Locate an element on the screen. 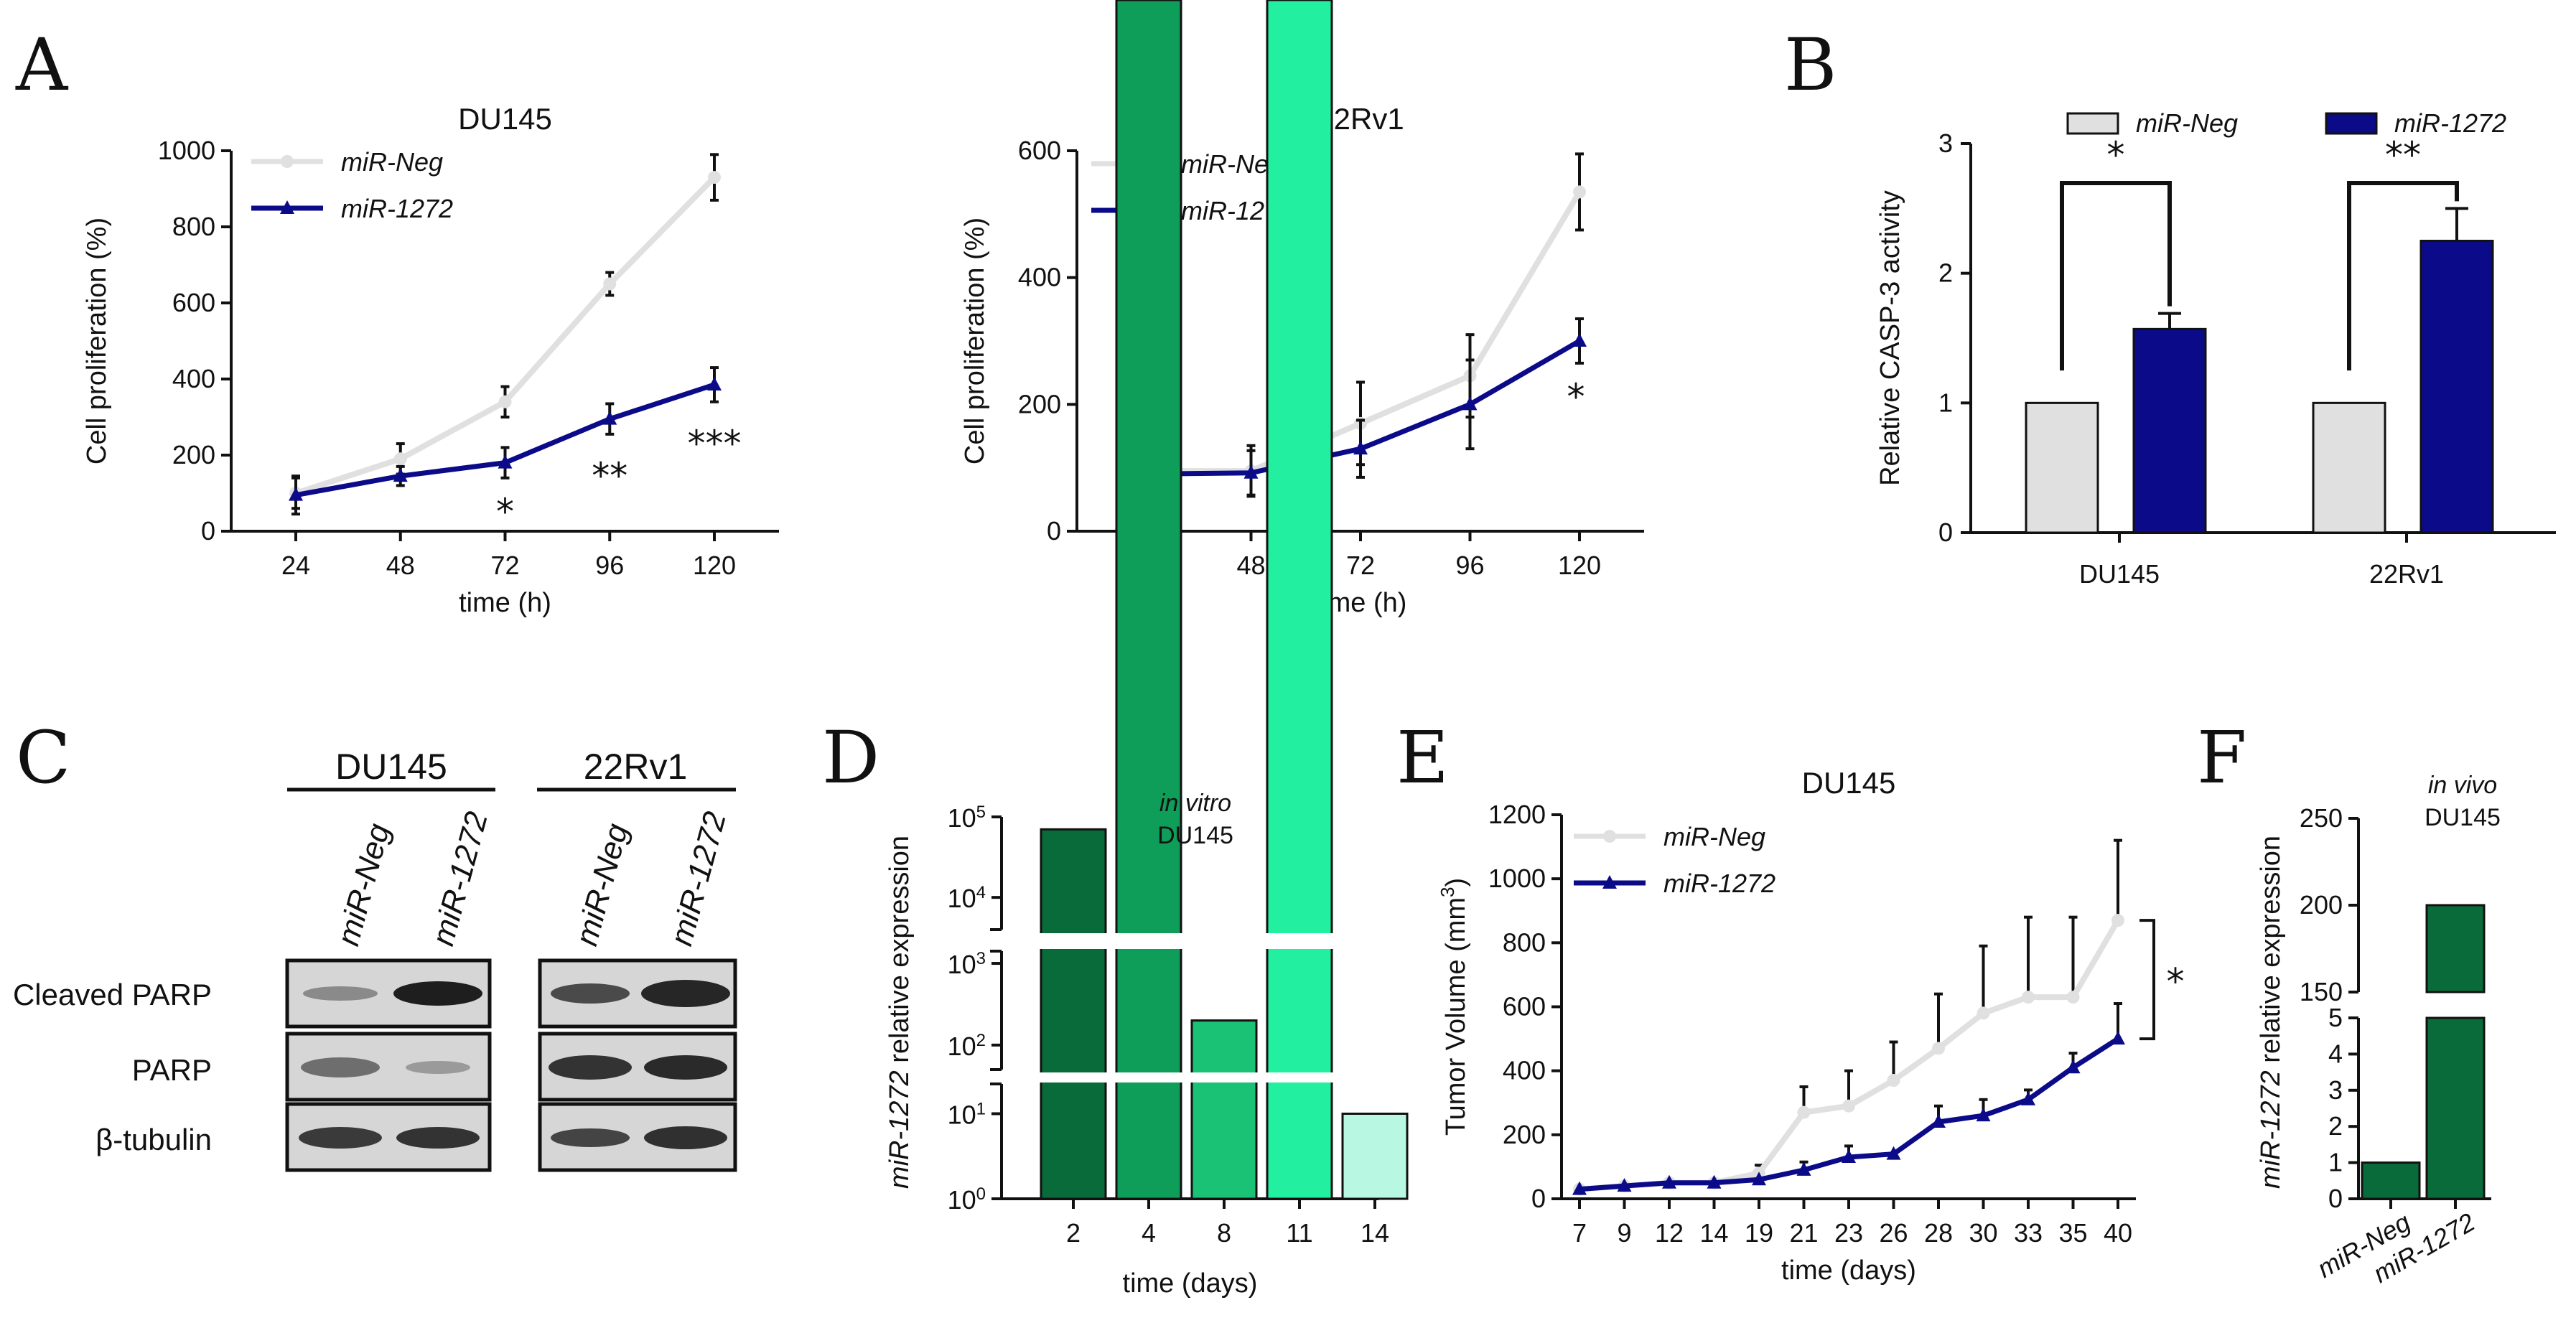 The image size is (2576, 1328). panel-letter-a: A is located at coordinates (42, 65).